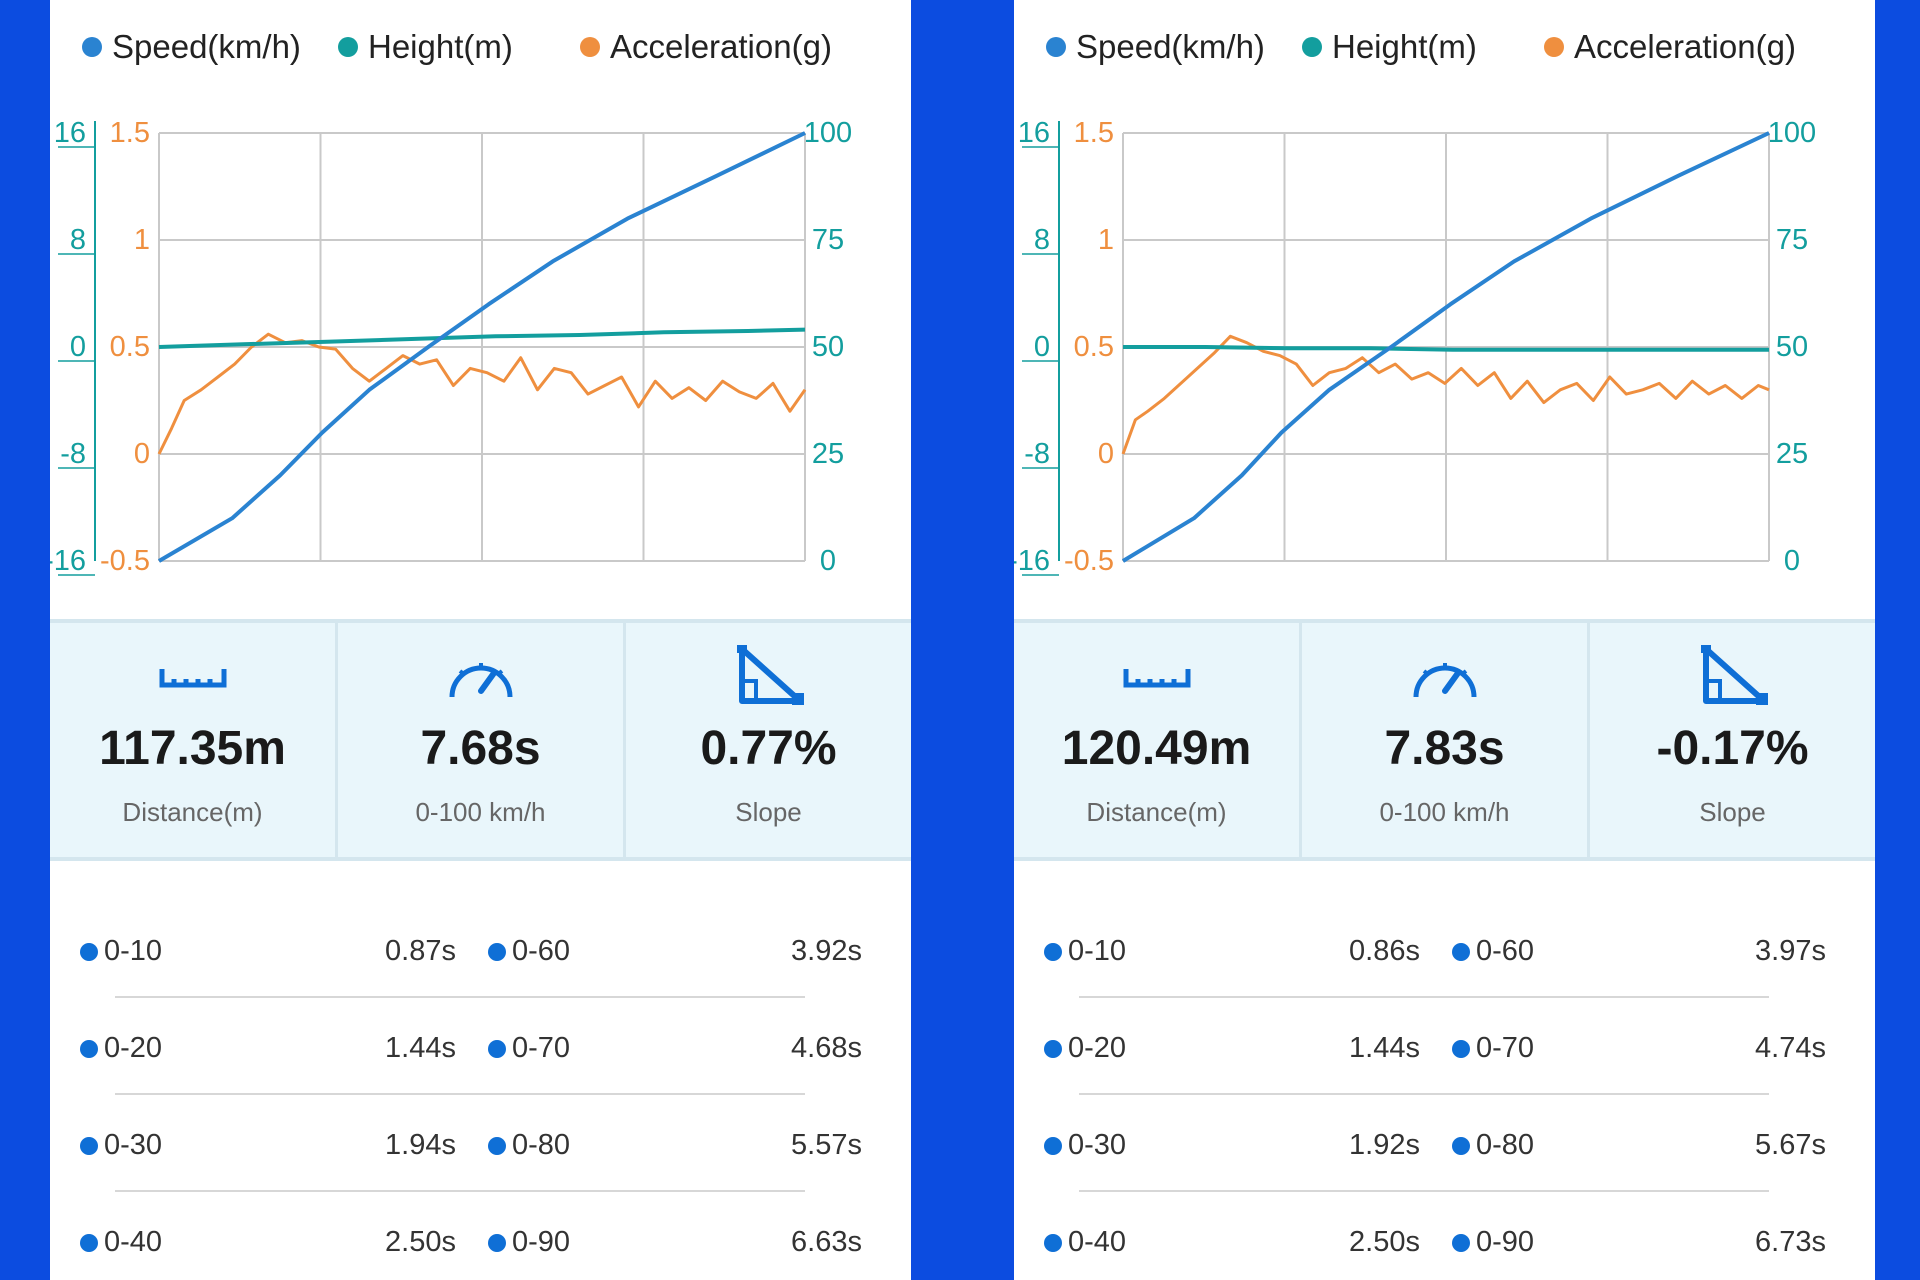 The image size is (1920, 1280). Describe the element at coordinates (1156, 748) in the screenshot. I see `distance-value: 120.49m` at that location.